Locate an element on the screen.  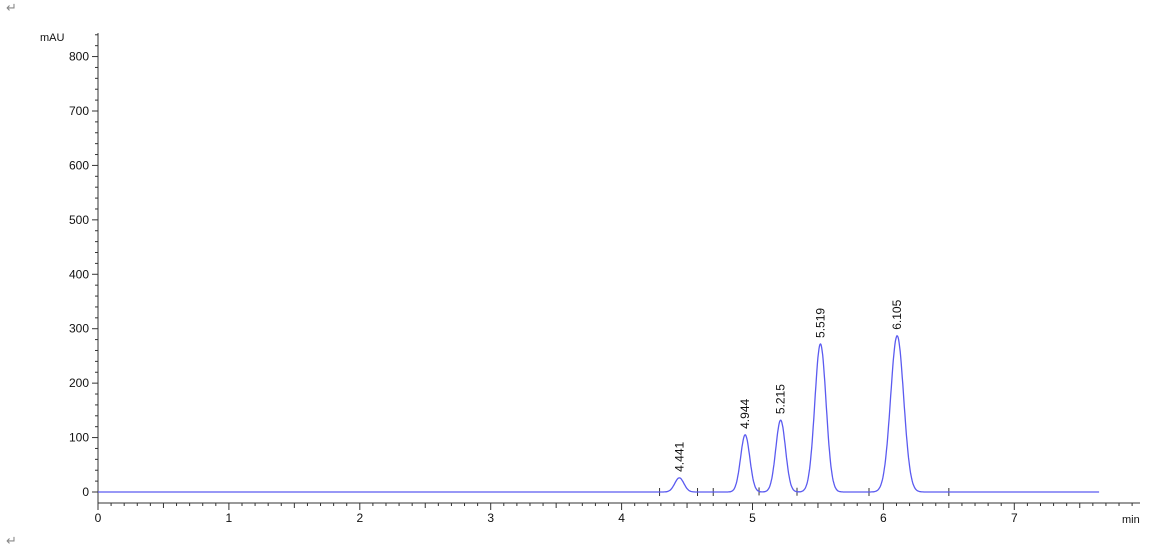
peak-labels: 4.441 4.944 5.215 5.519 6.105 is located at coordinates (788, 385).